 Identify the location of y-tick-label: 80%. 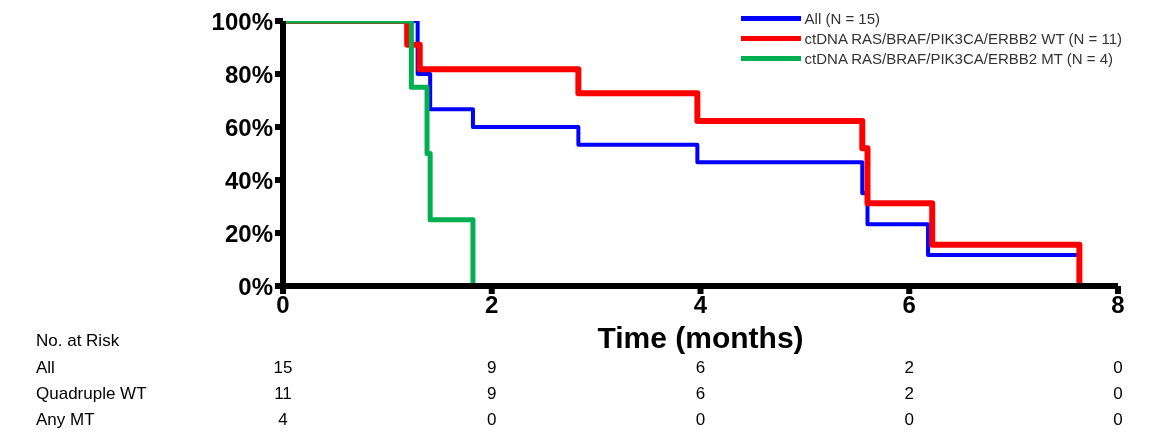
(248, 74).